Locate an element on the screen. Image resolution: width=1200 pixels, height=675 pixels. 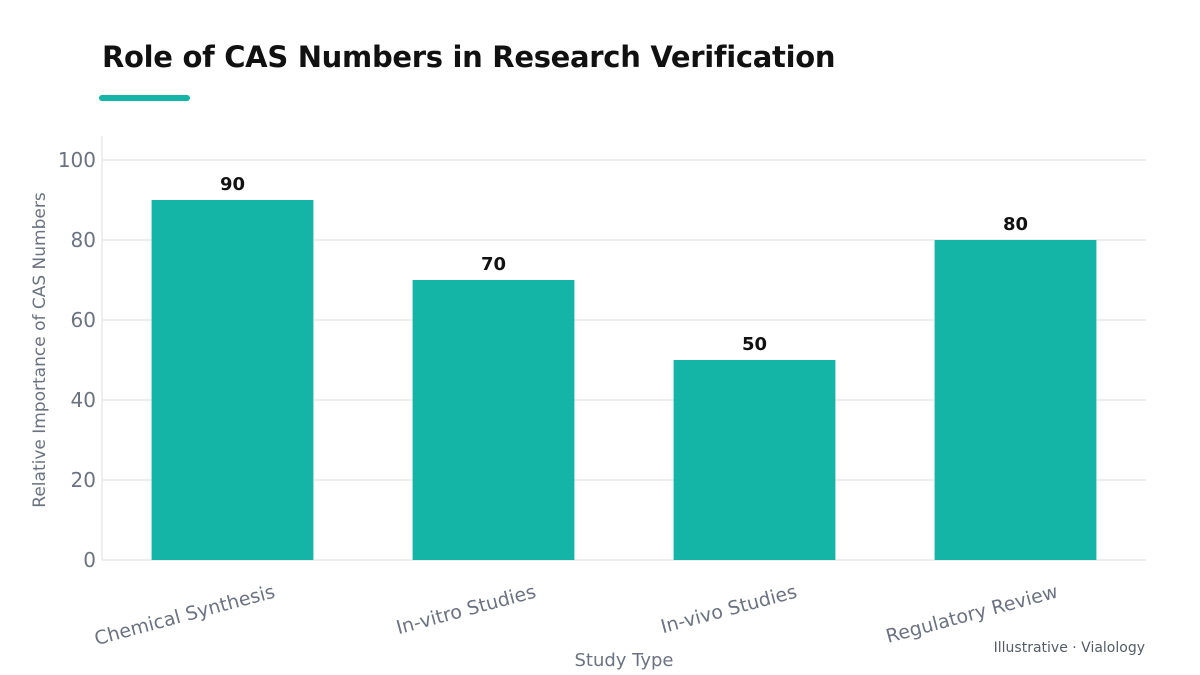
x-tick-label: In-vitro Studies is located at coordinates (466, 610).